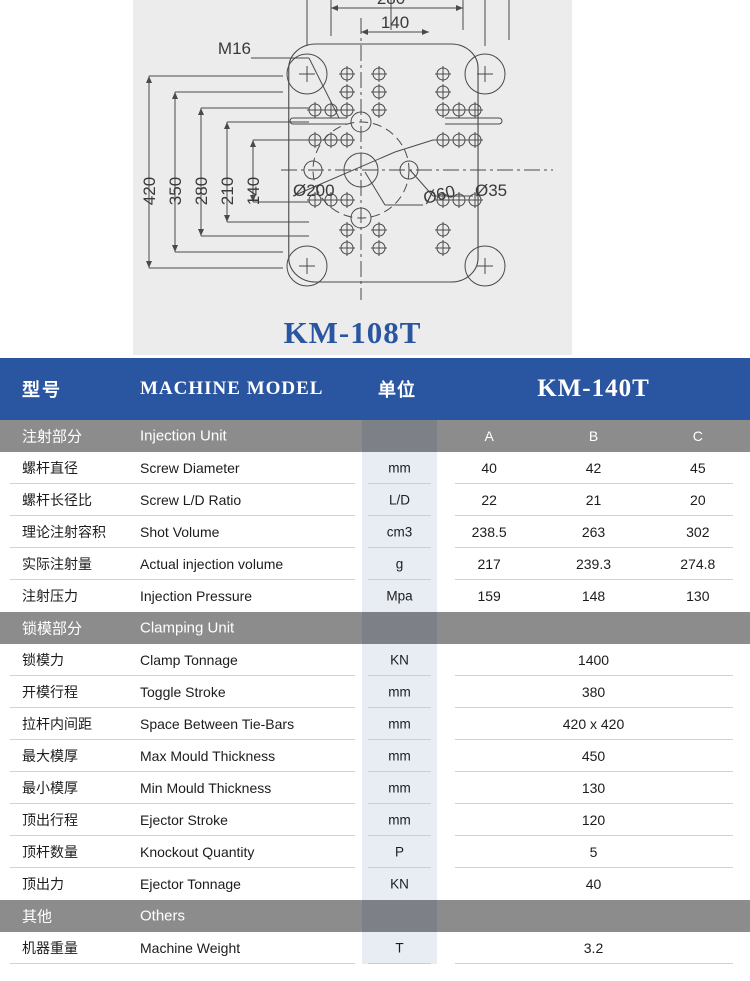 This screenshot has width=750, height=981. Describe the element at coordinates (64, 532) in the screenshot. I see `row-label-cn: 理论注射容积` at that location.